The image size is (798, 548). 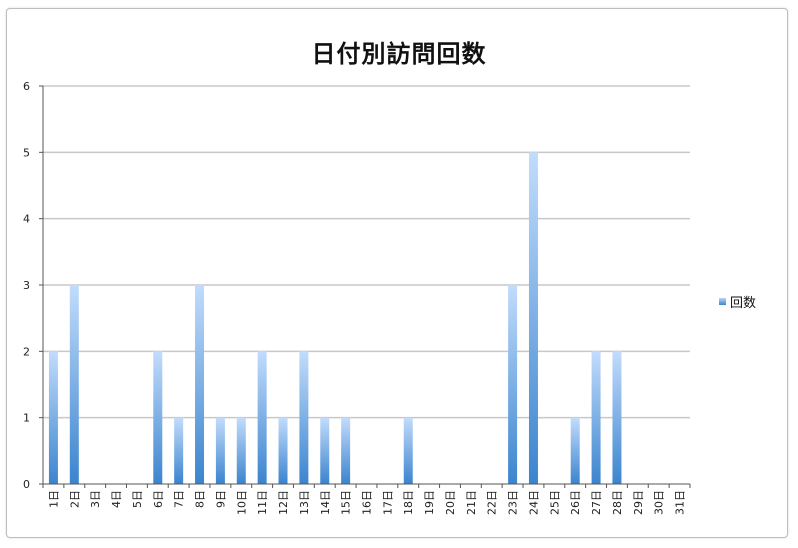 I want to click on x-tick-label: 1日, so click(x=53, y=499).